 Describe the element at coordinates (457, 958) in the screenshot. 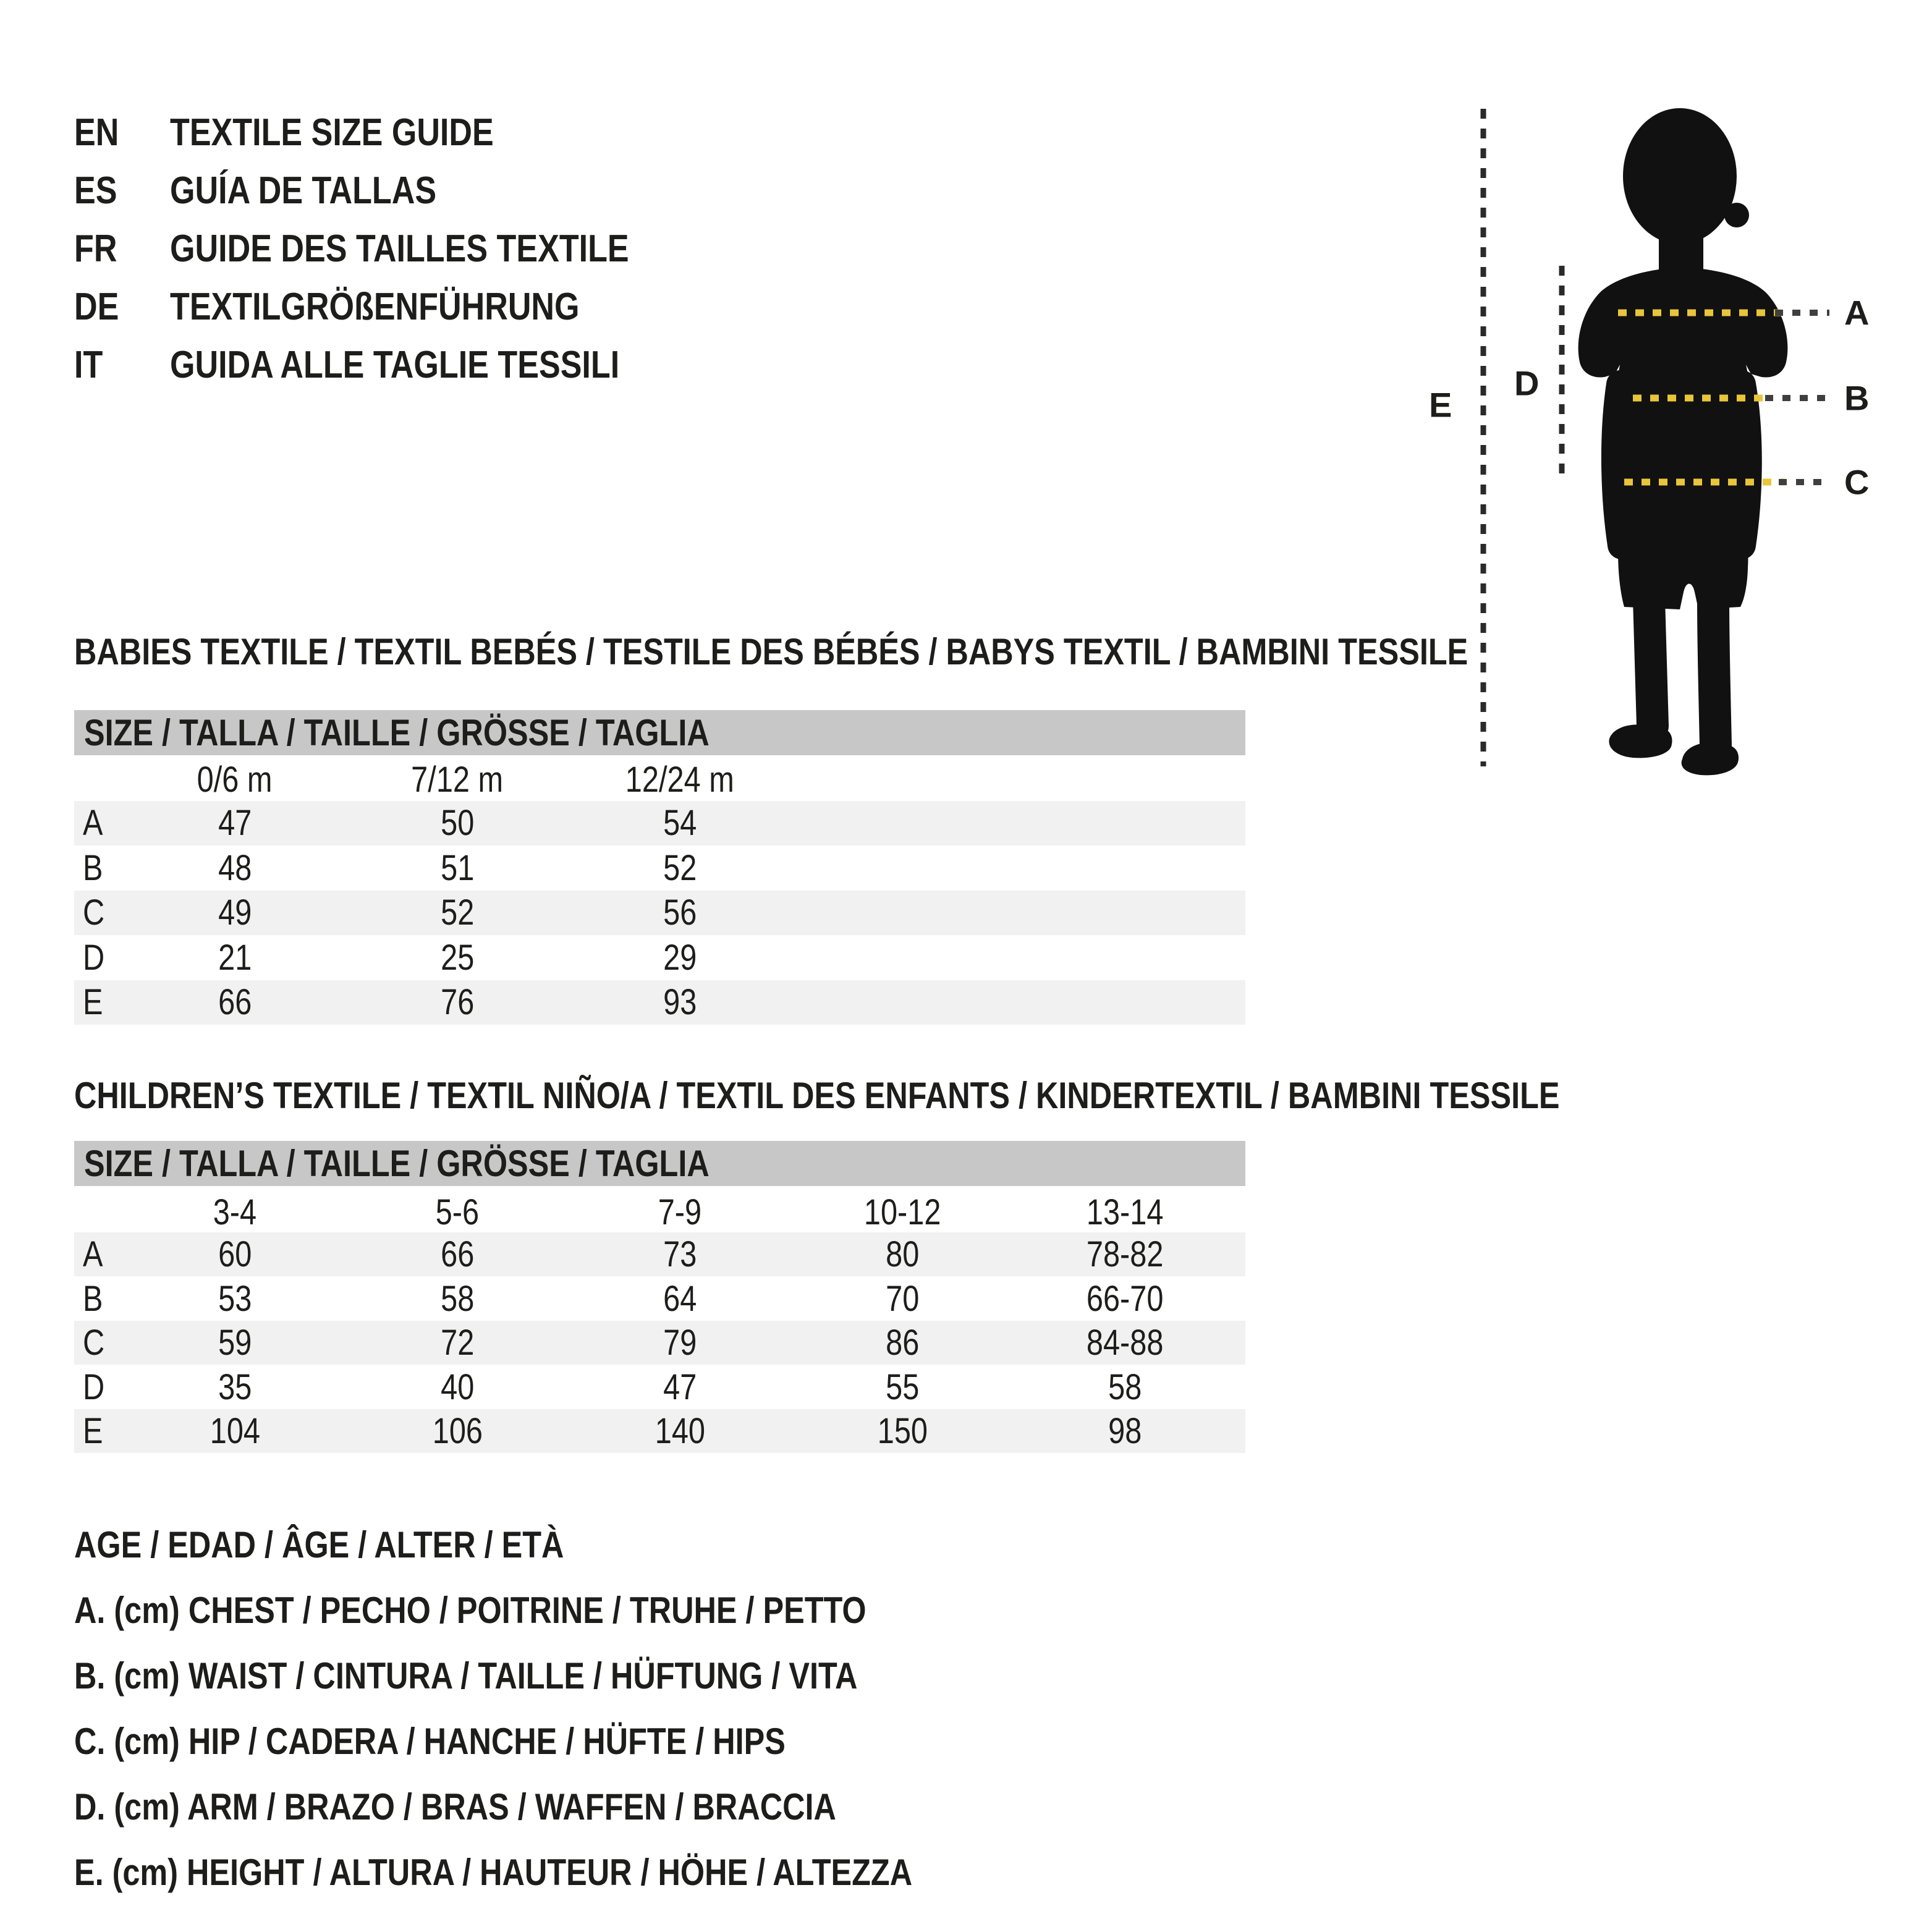

I see `table-cell: 25` at that location.